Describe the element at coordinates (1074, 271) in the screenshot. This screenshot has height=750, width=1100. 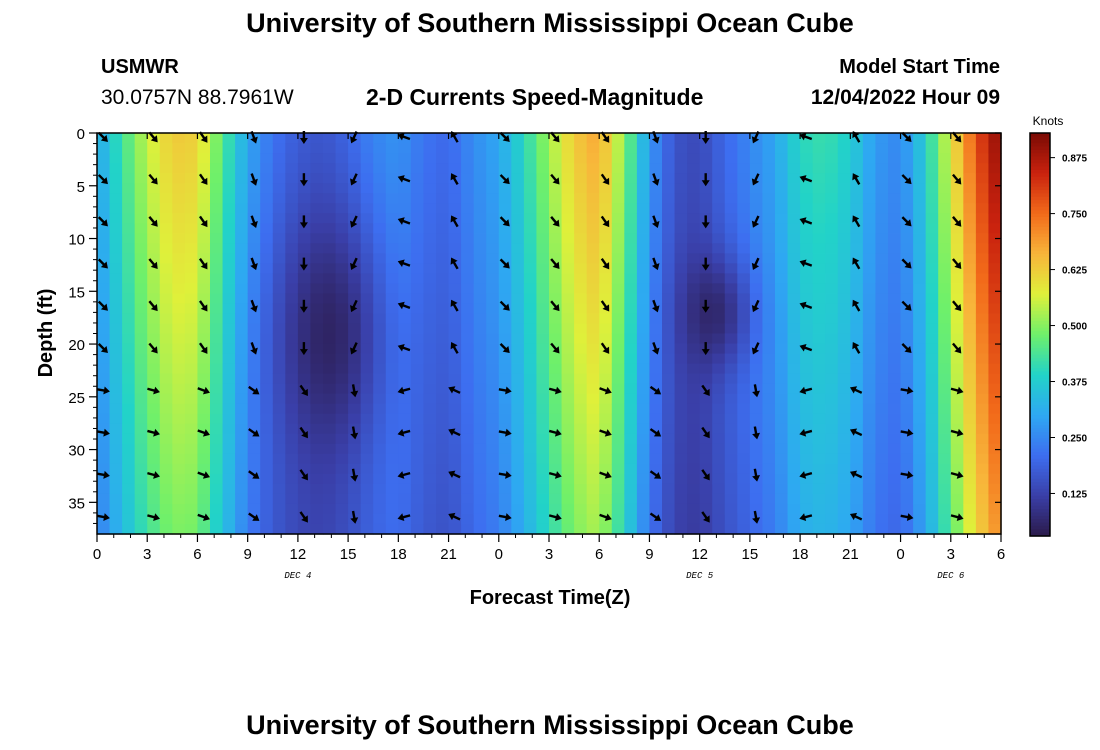
I see `colorbar-tick-label: 0.625` at that location.